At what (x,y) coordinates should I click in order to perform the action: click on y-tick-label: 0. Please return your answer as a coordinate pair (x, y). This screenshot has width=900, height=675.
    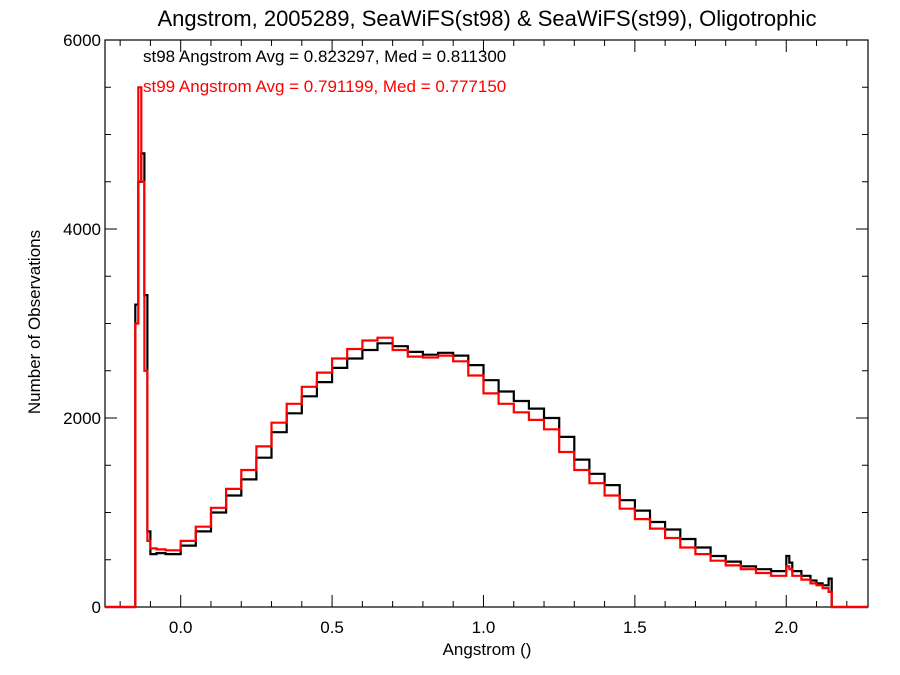
    Looking at the image, I should click on (96, 607).